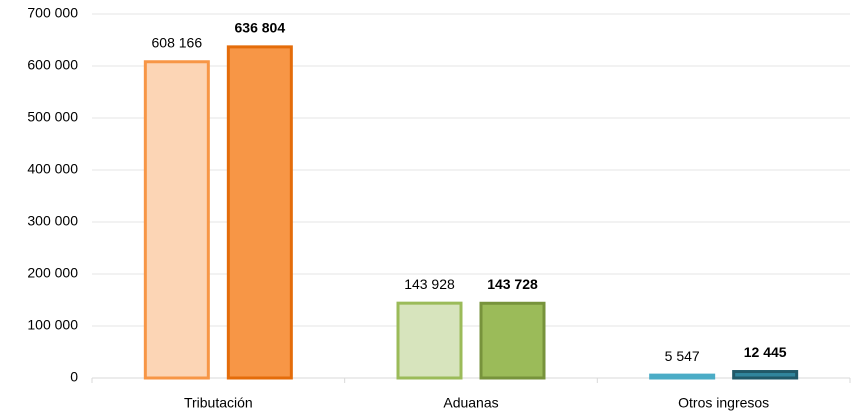 This screenshot has height=414, width=859. Describe the element at coordinates (52, 221) in the screenshot. I see `y-tick-label: 300 000` at that location.